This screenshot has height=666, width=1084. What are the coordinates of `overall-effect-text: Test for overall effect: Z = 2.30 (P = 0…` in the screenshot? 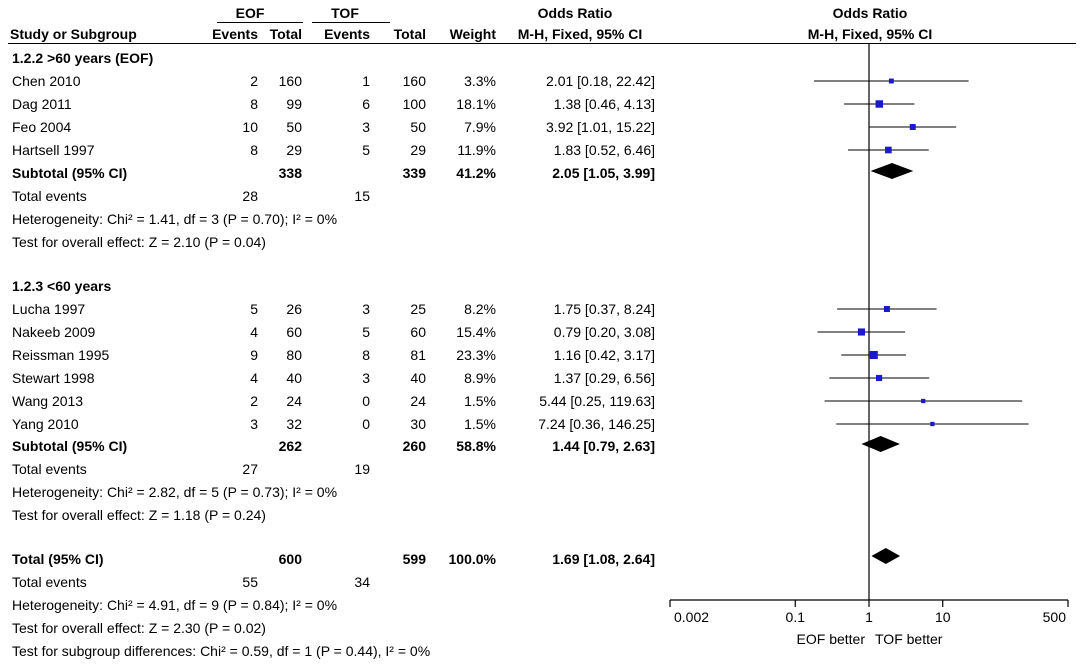 It's located at (139, 628).